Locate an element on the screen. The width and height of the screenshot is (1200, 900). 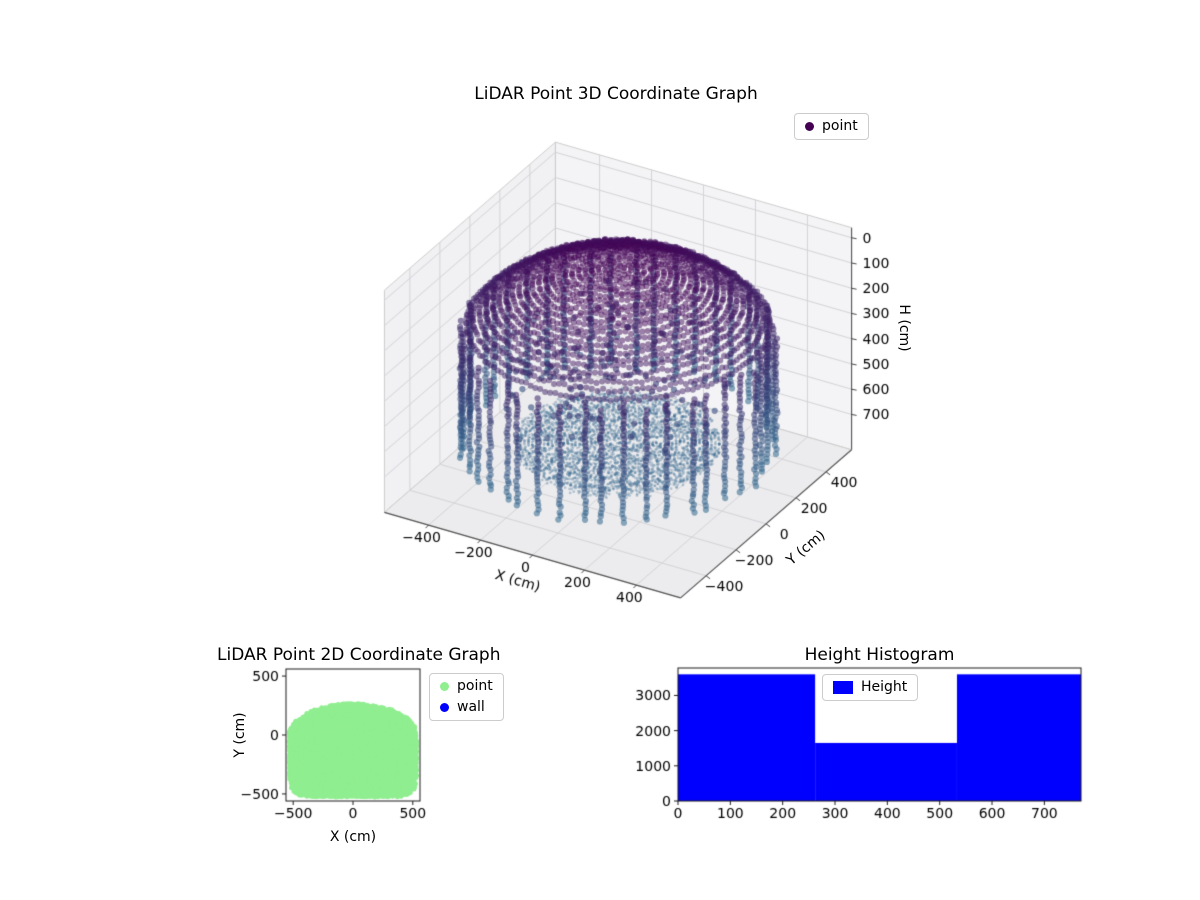
y-axis-label-2d: Y (cm) is located at coordinates (240, 735).